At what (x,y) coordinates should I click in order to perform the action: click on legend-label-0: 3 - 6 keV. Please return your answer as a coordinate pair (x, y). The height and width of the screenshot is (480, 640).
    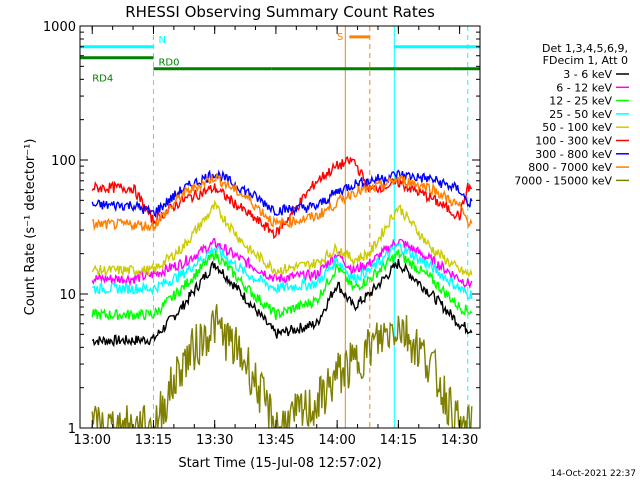
    Looking at the image, I should click on (587, 74).